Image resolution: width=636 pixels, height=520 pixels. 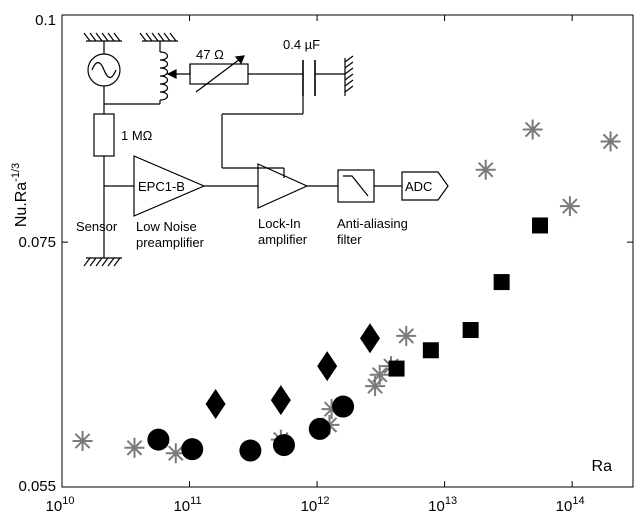 I want to click on preamp-caption-2: preamplifier, so click(x=170, y=242).